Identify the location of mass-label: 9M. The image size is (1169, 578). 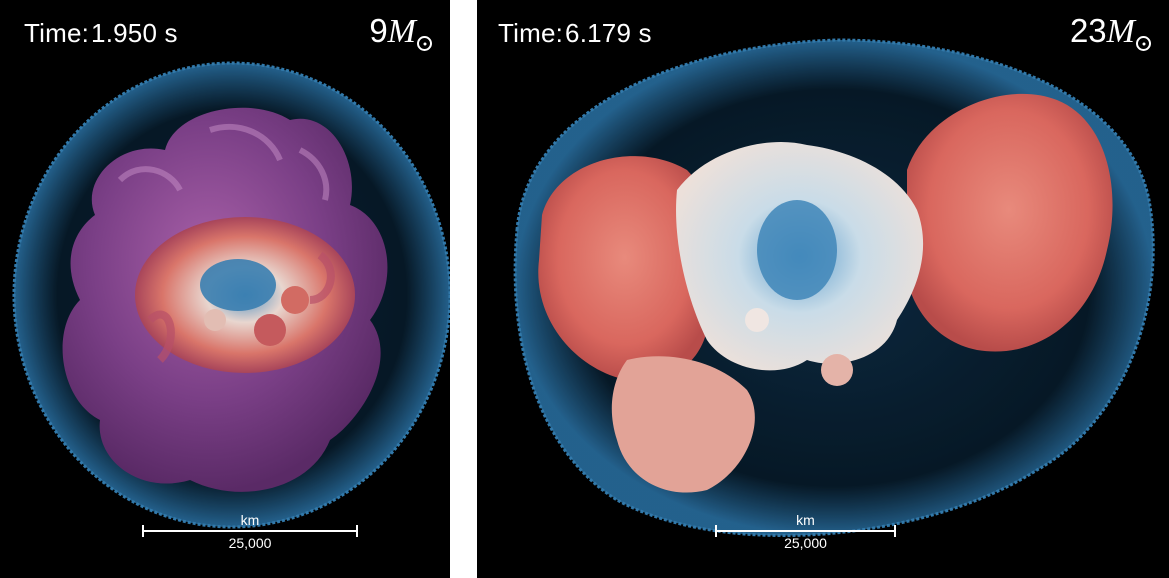
(400, 31).